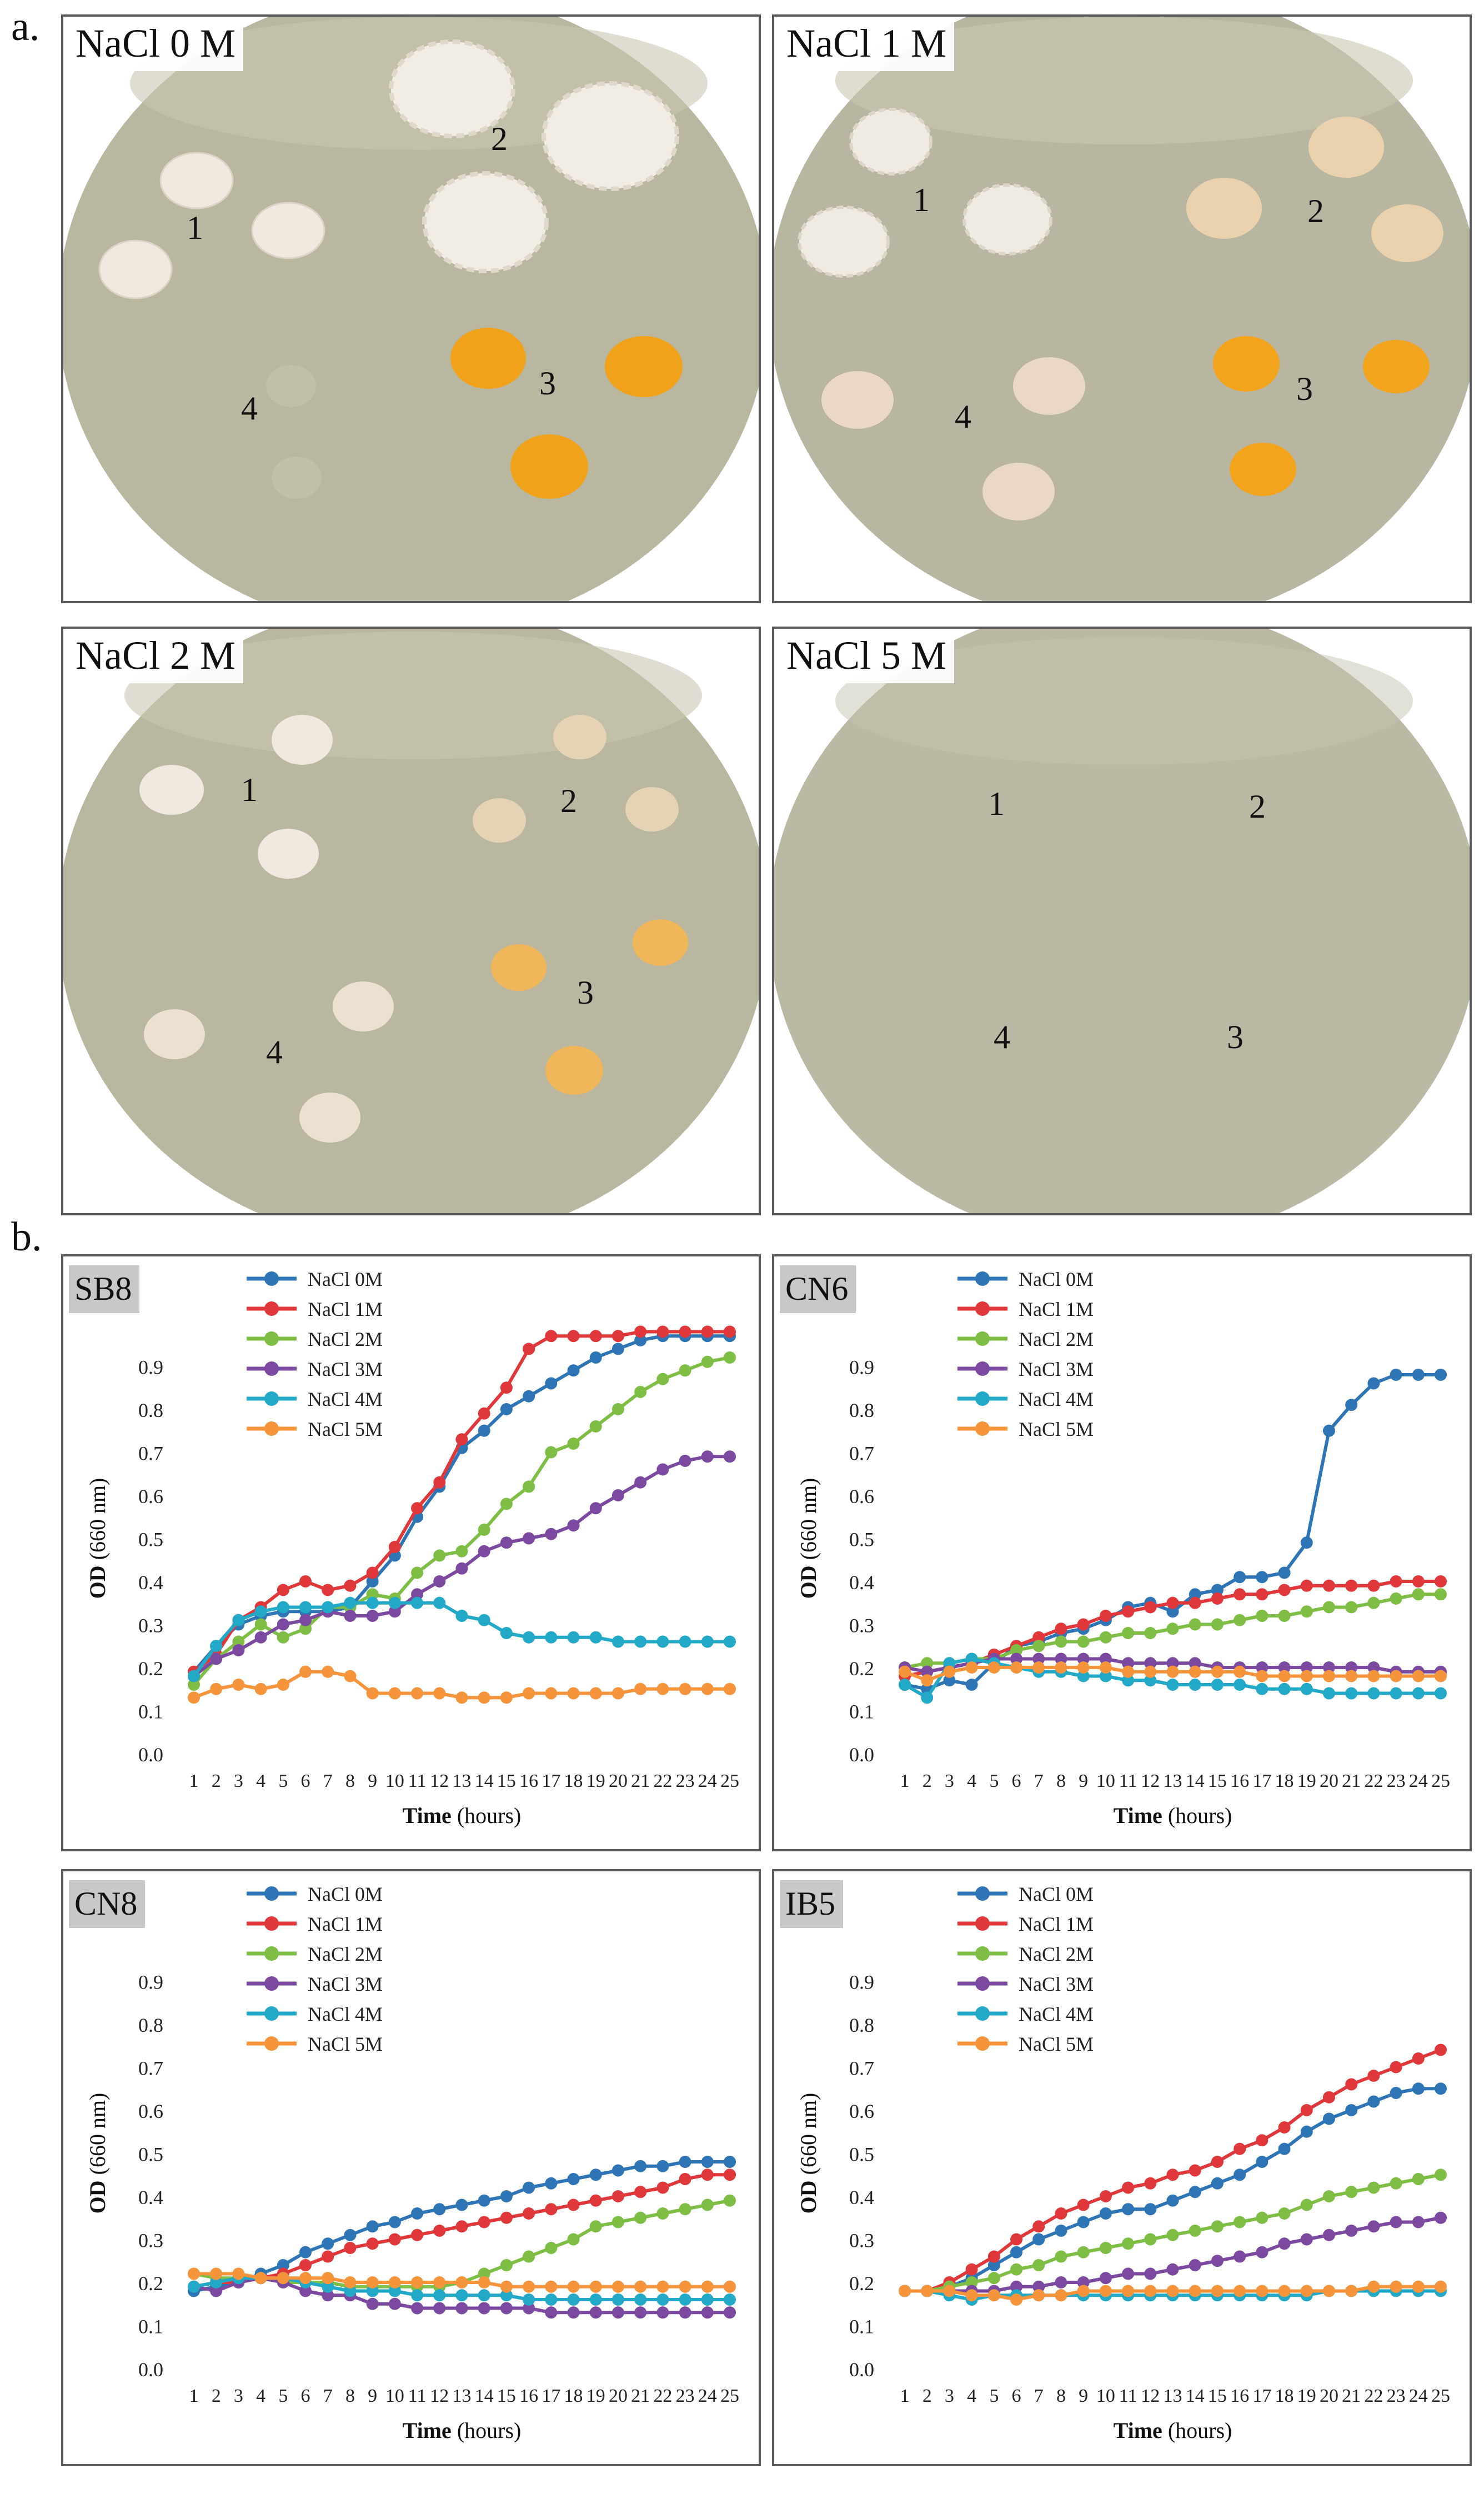 Image resolution: width=1484 pixels, height=2494 pixels. I want to click on legend-item: NaCl 4M, so click(315, 1399).